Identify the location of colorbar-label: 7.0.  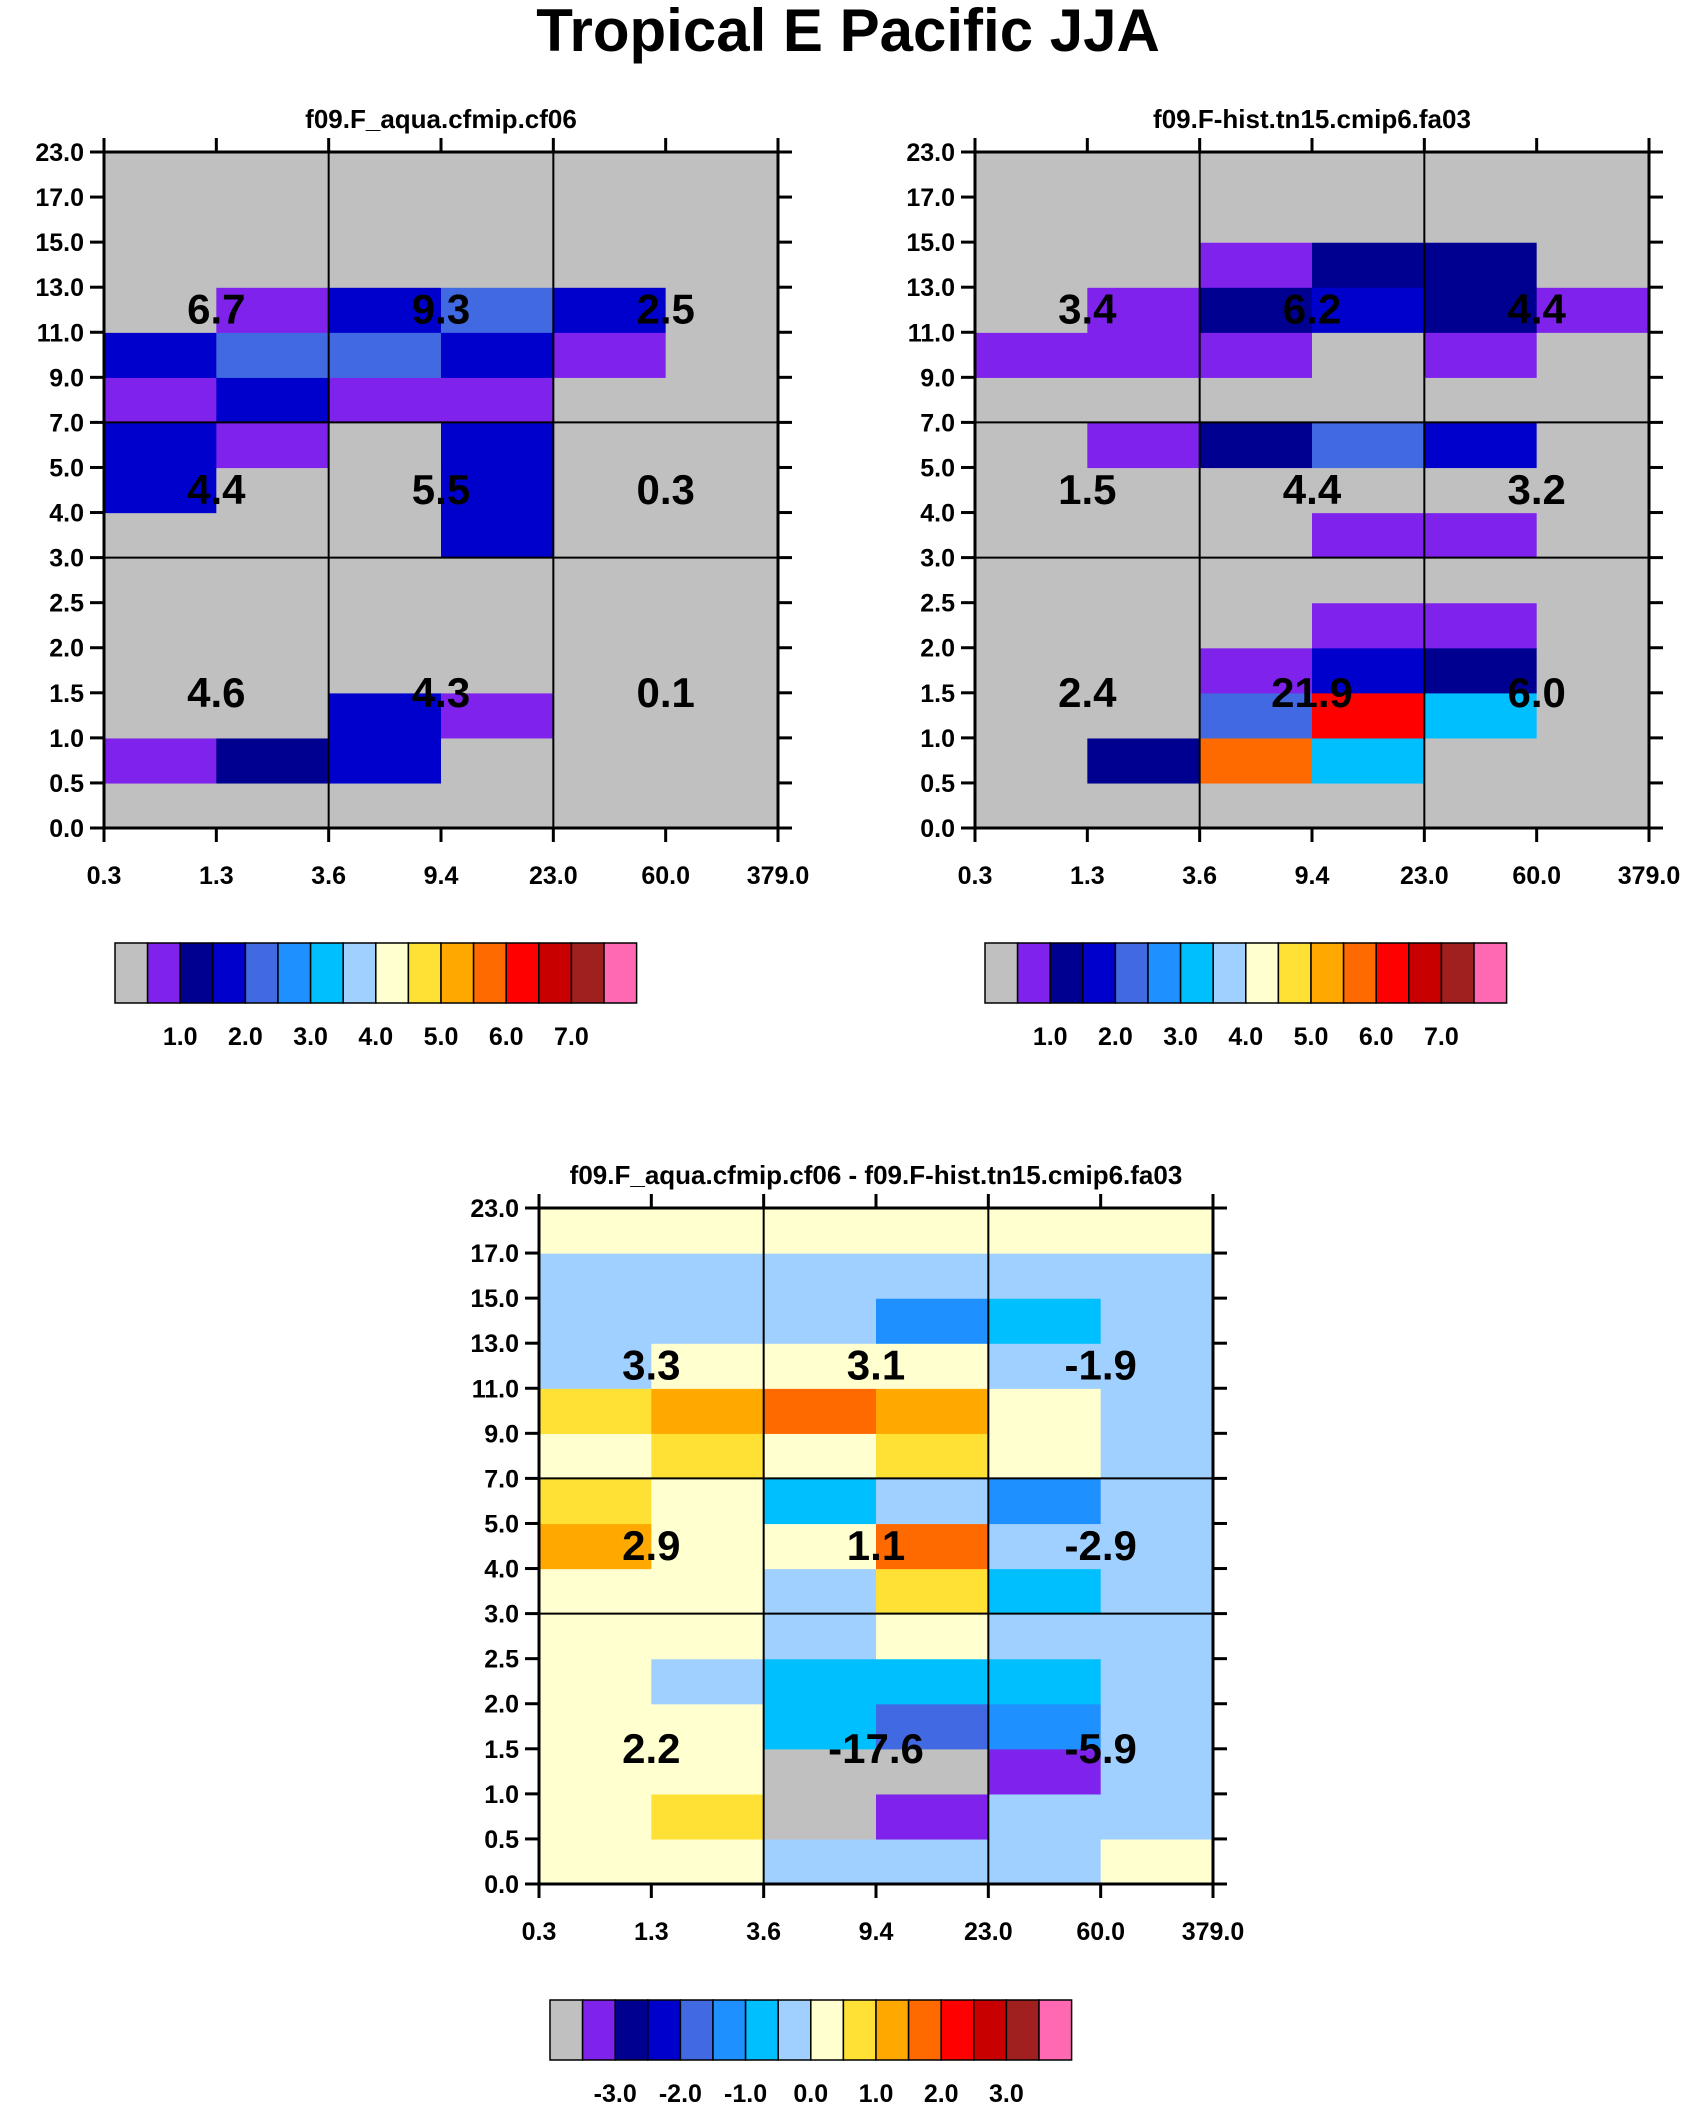
(1441, 1037).